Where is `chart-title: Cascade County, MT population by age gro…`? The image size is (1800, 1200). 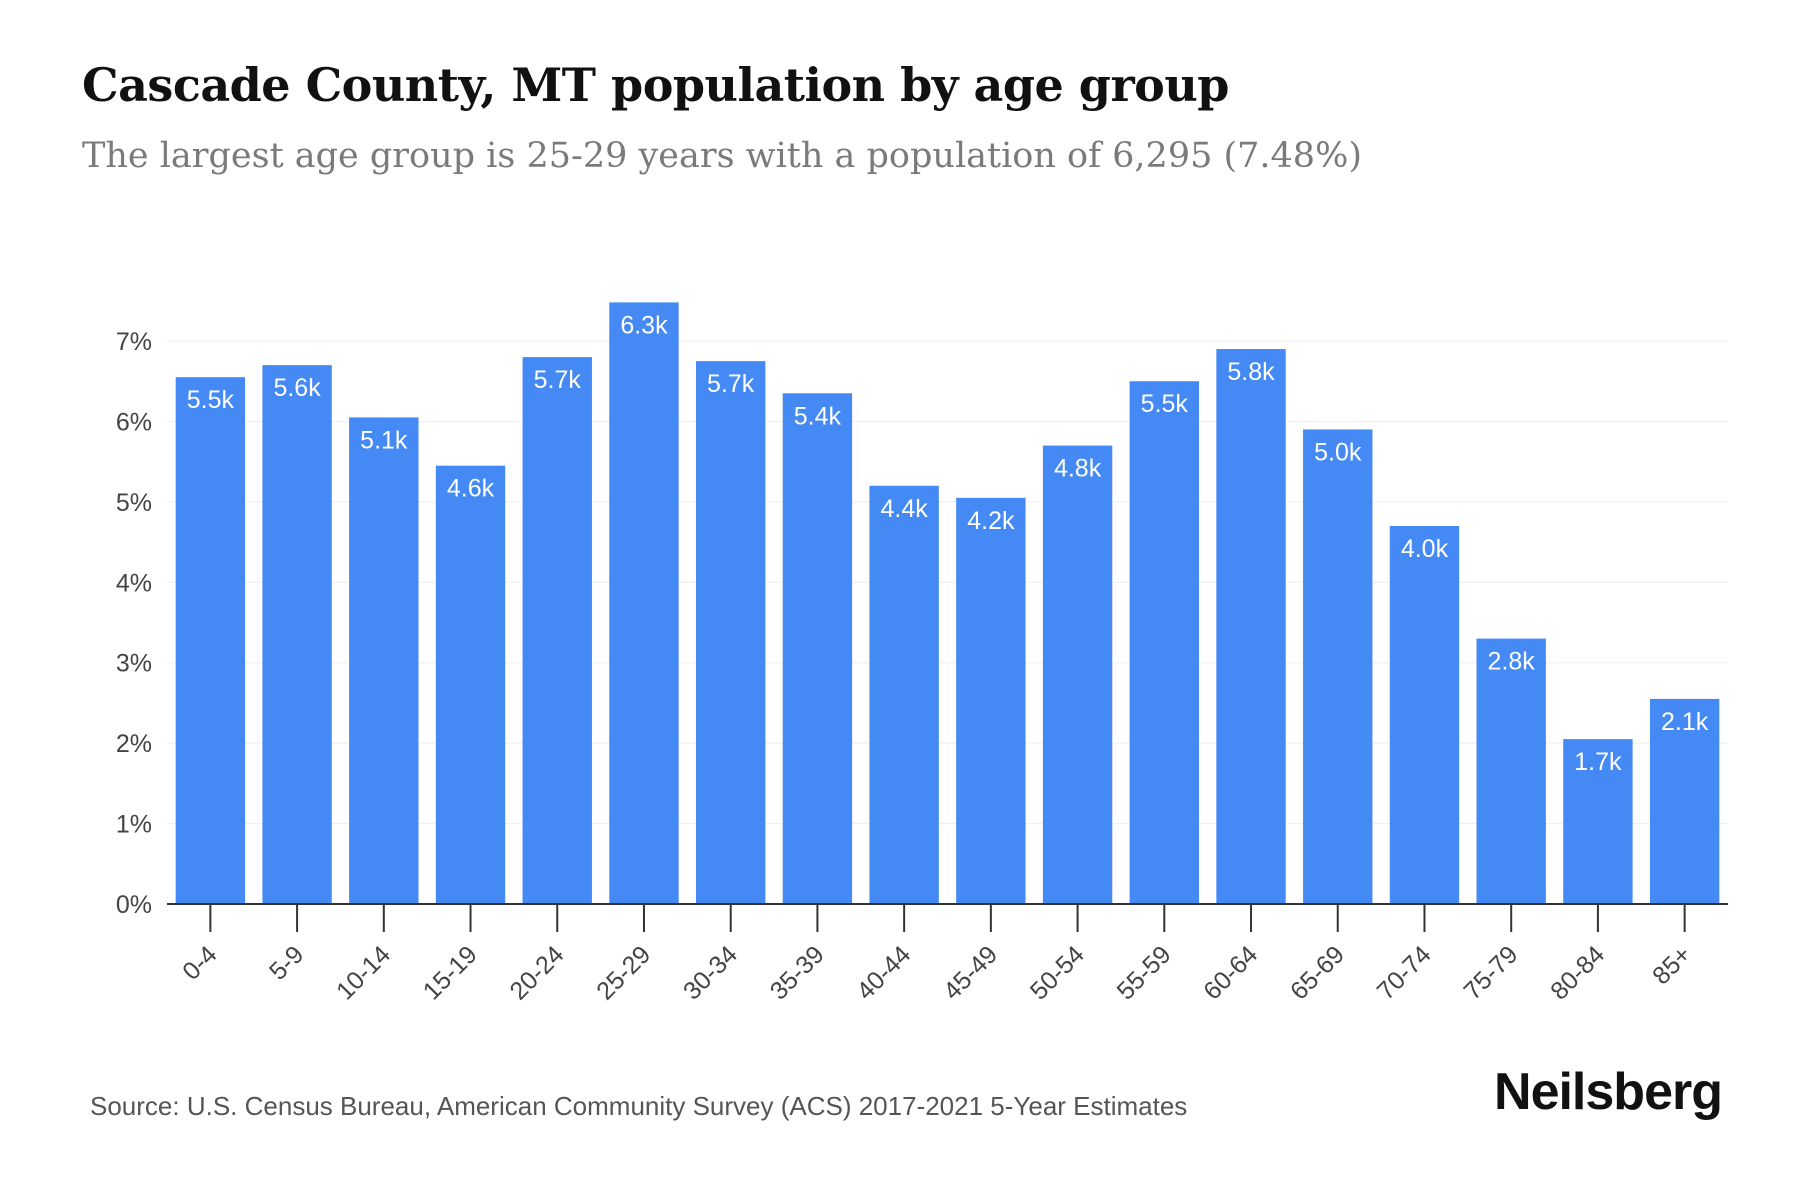 chart-title: Cascade County, MT population by age gro… is located at coordinates (655, 85).